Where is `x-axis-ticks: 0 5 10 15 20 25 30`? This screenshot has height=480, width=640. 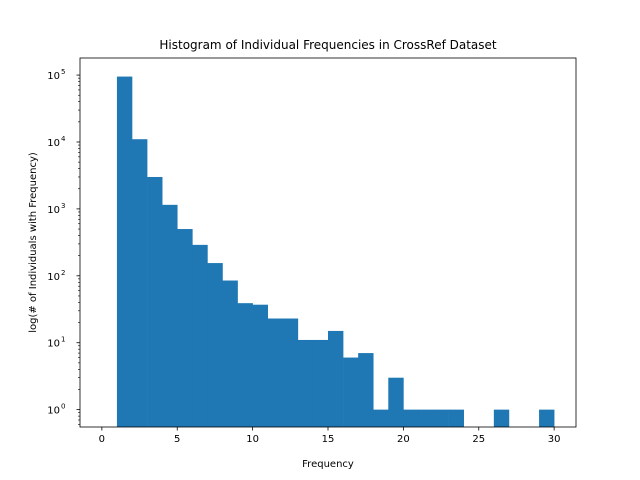 x-axis-ticks: 0 5 10 15 20 25 30 is located at coordinates (330, 436).